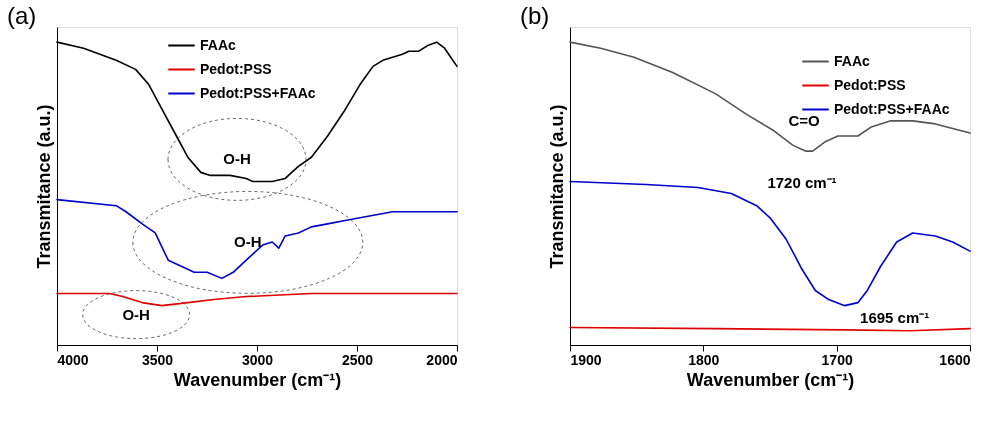 This screenshot has width=1004, height=421. I want to click on x-tick-label: 1600, so click(955, 359).